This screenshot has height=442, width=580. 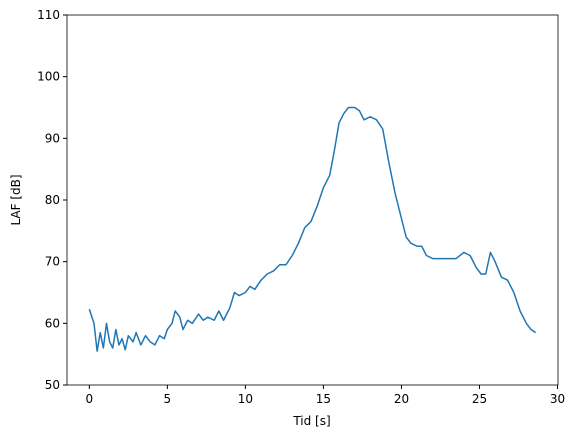 I want to click on x-tick-label: 5, so click(x=168, y=399).